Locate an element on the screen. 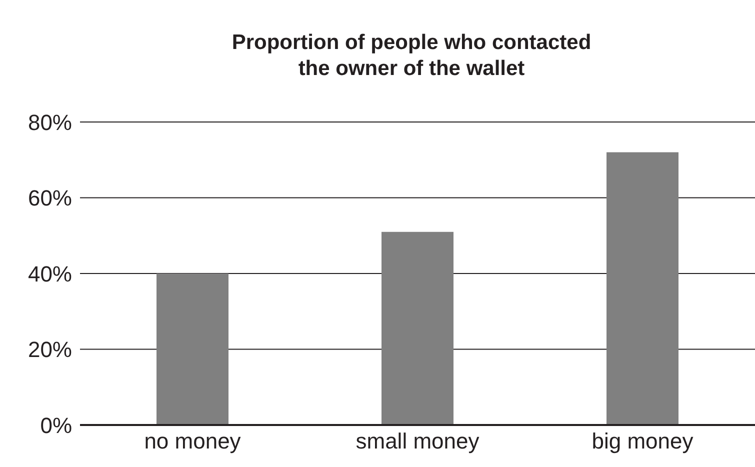 This screenshot has width=755, height=467. x-tick-label: big money is located at coordinates (643, 441).